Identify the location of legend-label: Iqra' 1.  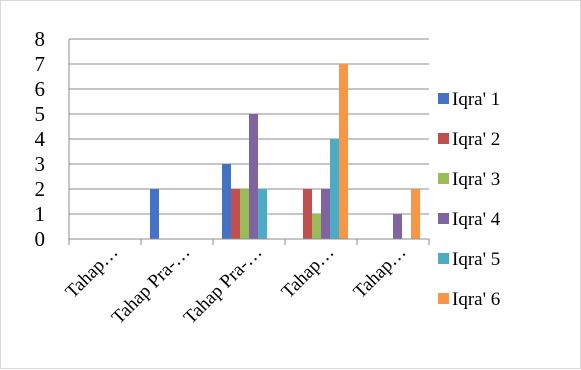
(476, 99).